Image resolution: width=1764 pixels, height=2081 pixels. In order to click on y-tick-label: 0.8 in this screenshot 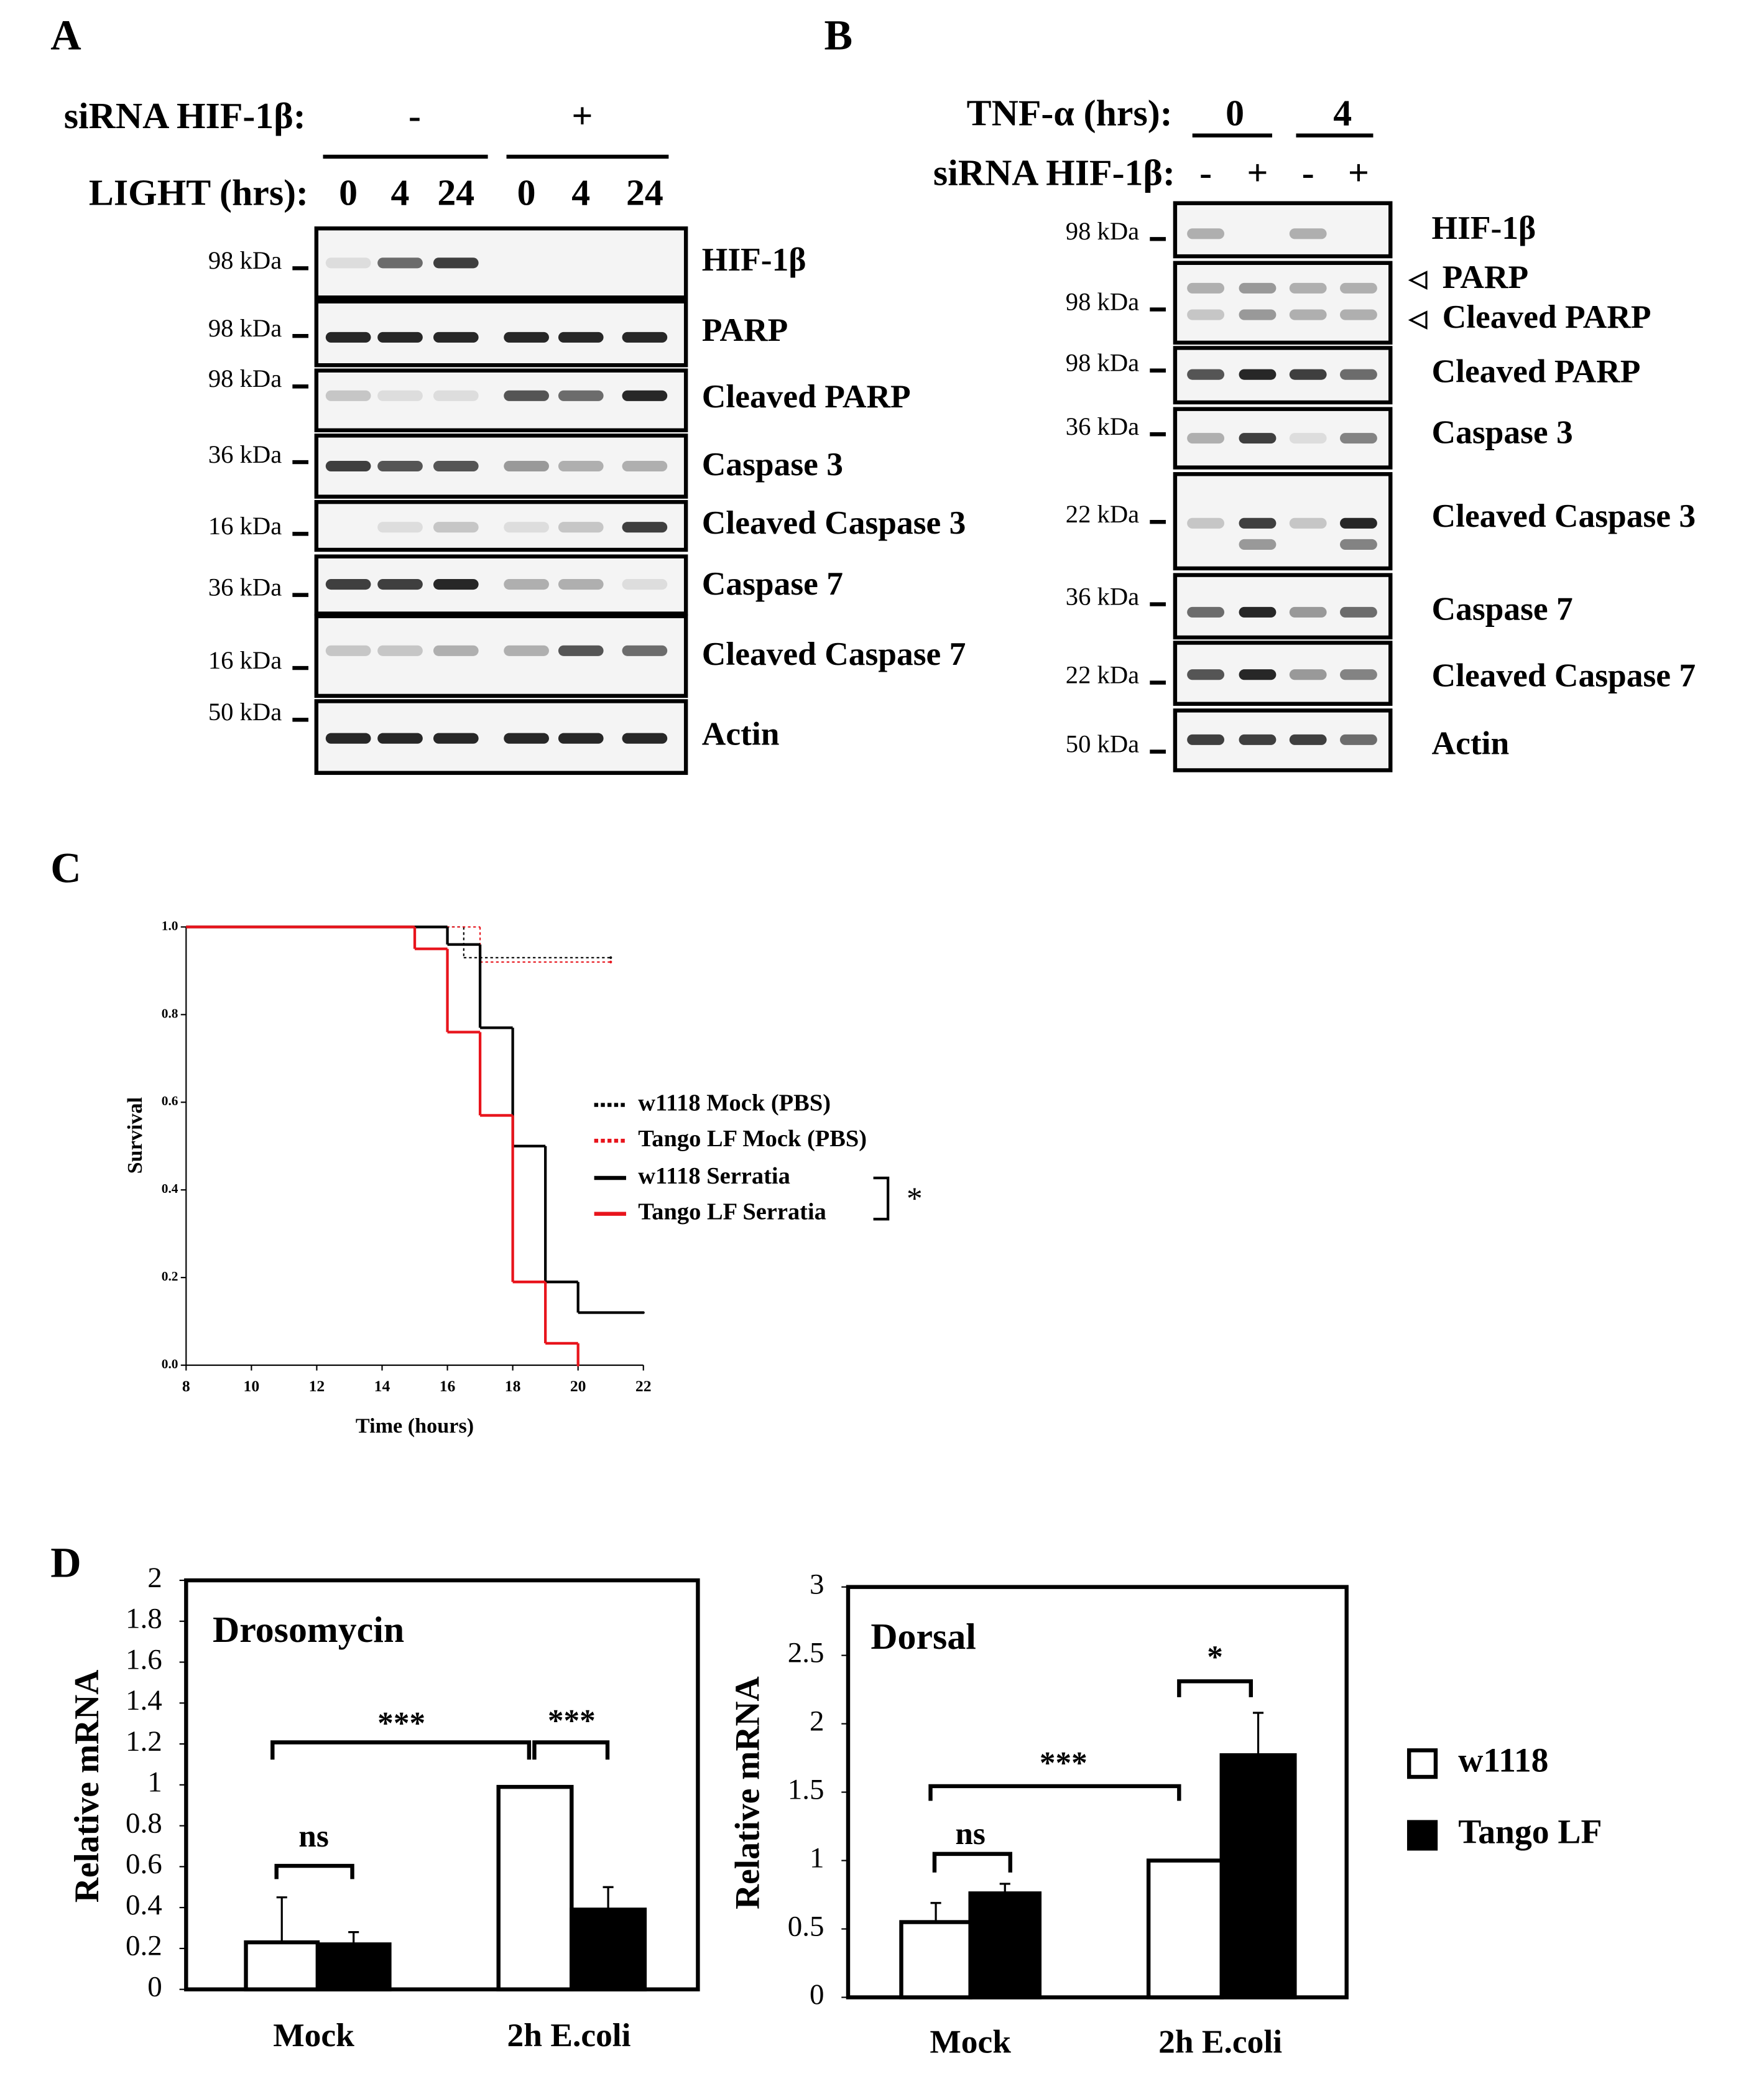, I will do `click(144, 1823)`.